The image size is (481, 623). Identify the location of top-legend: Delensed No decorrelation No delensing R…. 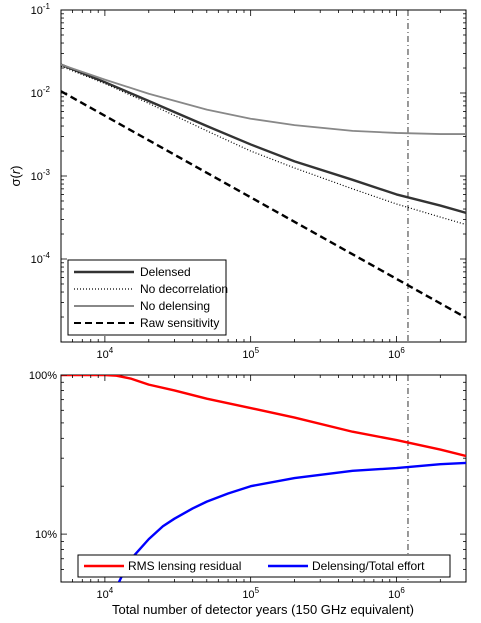
(147, 297).